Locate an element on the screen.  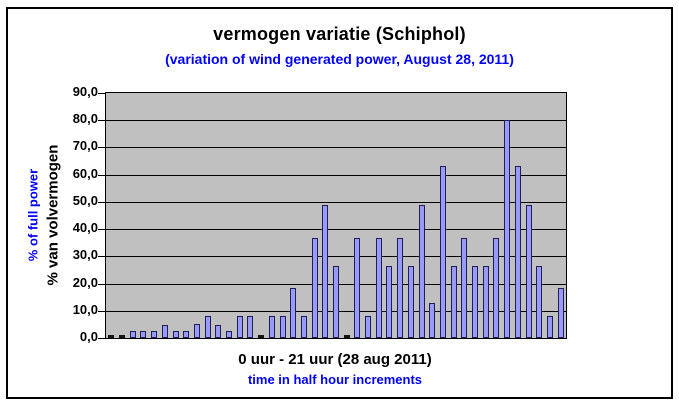
y-tick-label: 70,0 is located at coordinates (85, 145).